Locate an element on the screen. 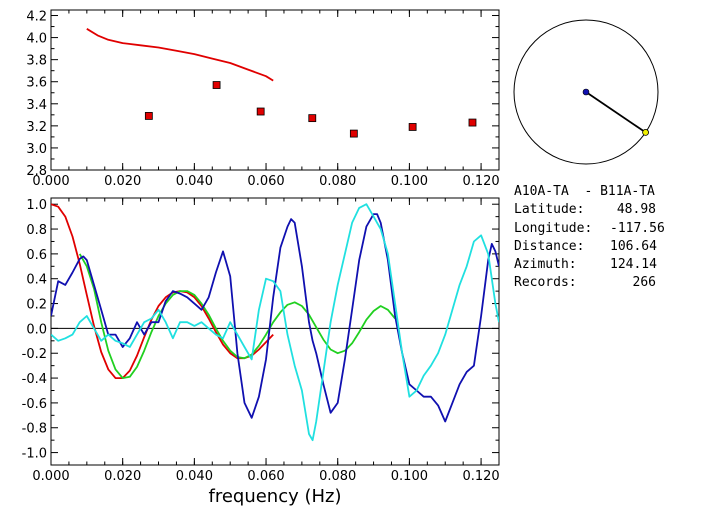 Image resolution: width=702 pixels, height=519 pixels. station-pair-label: A10A-TA - B11A-TA is located at coordinates (584, 191).